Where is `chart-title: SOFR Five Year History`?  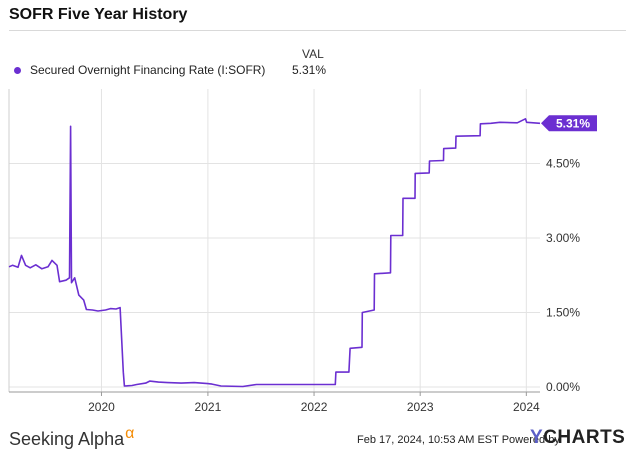 chart-title: SOFR Five Year History is located at coordinates (98, 14).